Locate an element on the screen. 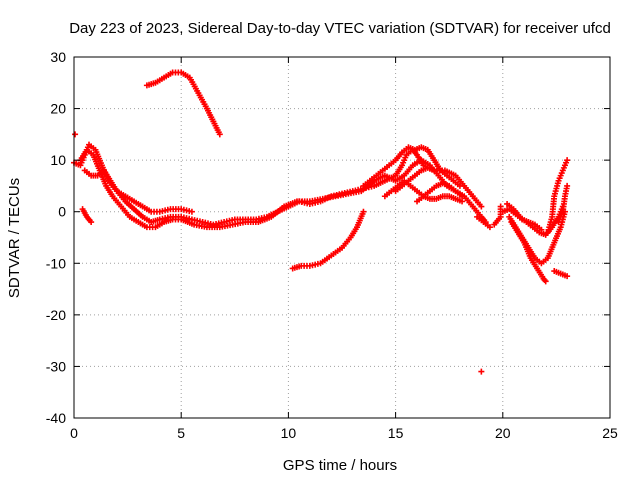 The image size is (640, 480). x-tick-label: 10 is located at coordinates (289, 433).